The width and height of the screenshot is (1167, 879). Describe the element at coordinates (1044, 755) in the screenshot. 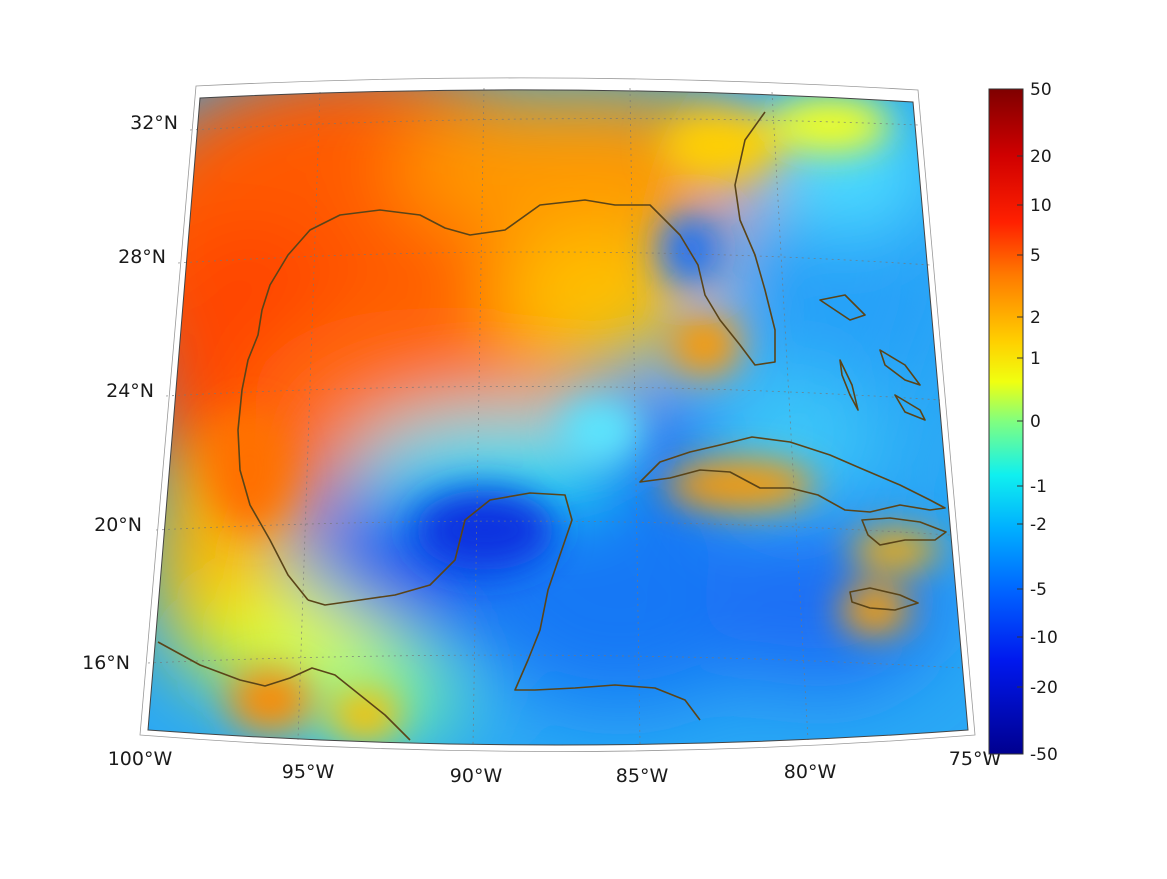

I see `colorbar-tick-label: -50` at that location.